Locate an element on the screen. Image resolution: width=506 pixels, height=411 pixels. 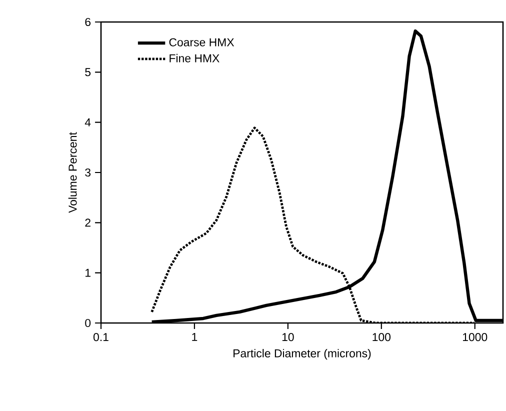
legend-label: Fine HMX is located at coordinates (195, 58).